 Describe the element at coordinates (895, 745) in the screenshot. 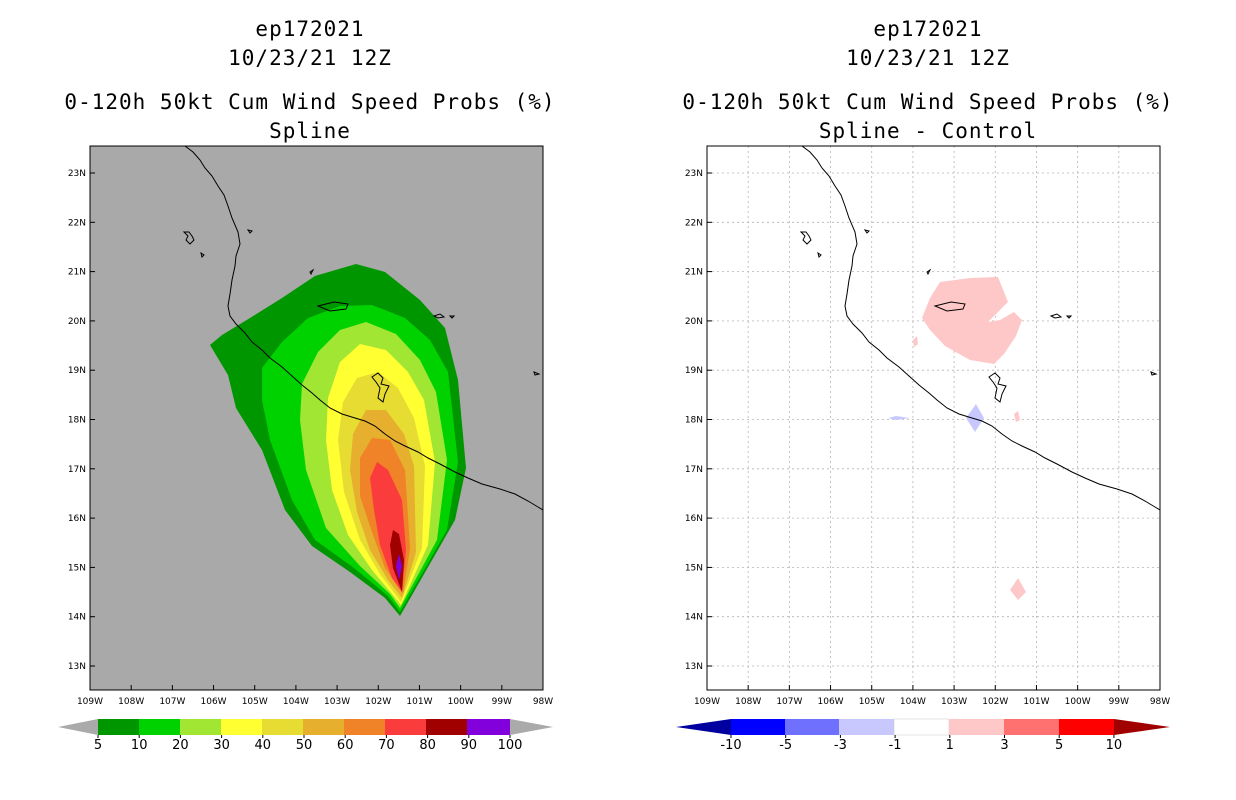

I see `right-cb-label: -1` at that location.